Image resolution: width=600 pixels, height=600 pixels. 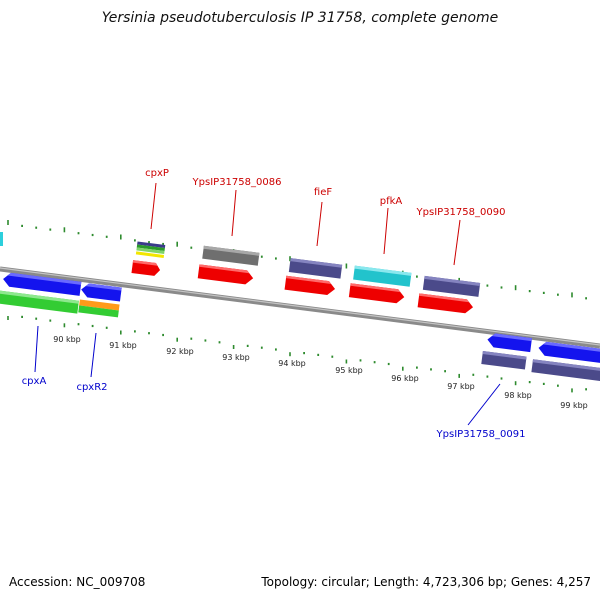 What do you see at coordinates (481, 434) in the screenshot?
I see `gene-label-YpsIP31758_0091: YpsIP31758_0091` at bounding box center [481, 434].